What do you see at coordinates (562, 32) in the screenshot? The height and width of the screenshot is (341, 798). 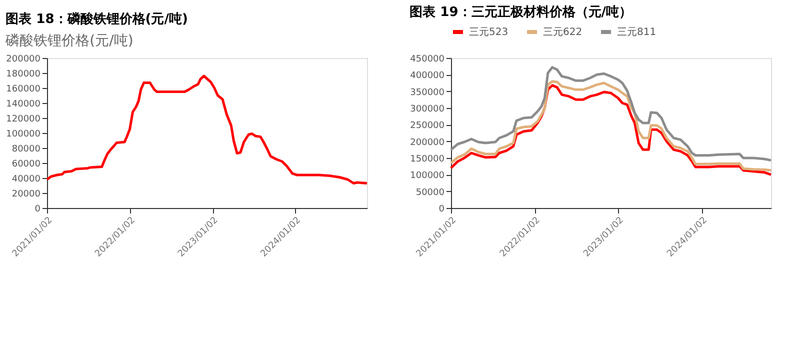 I see `legend-label: 三元622` at bounding box center [562, 32].